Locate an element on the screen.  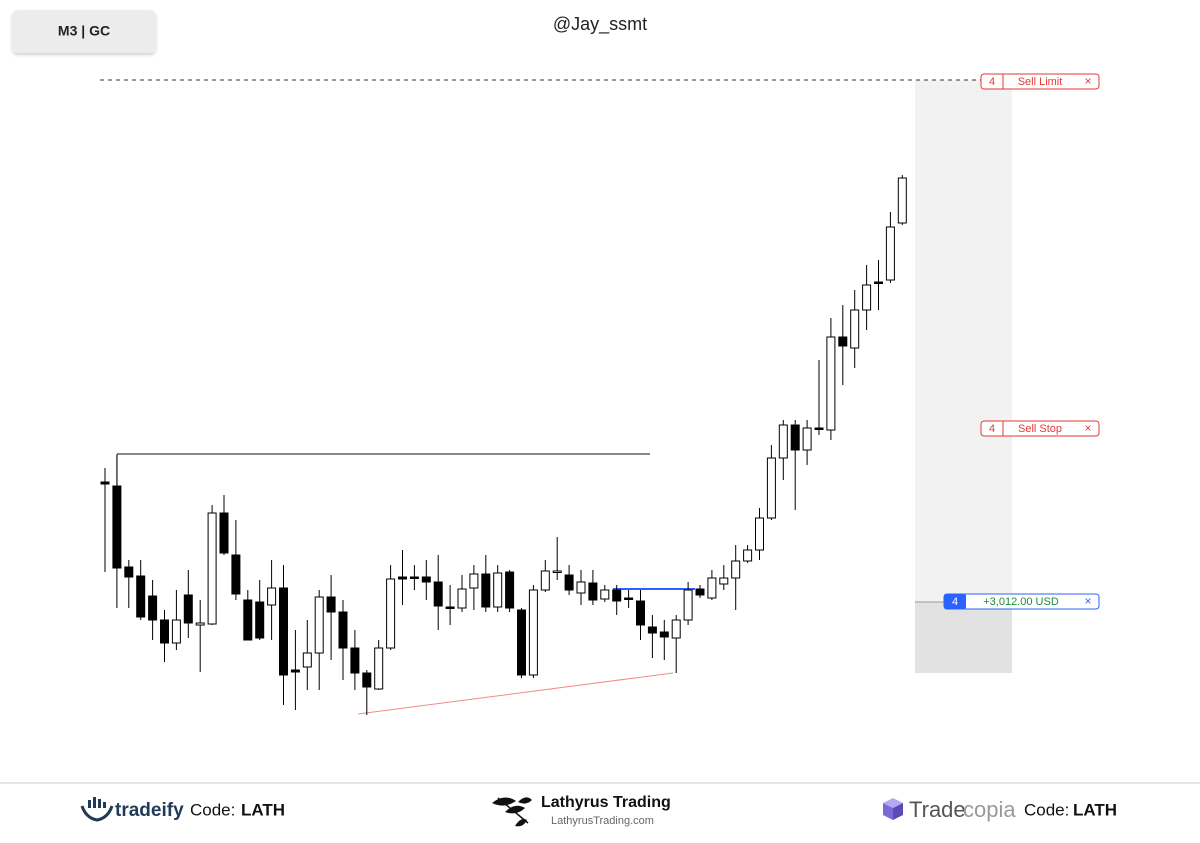
watermark: @Jay_ssmt is located at coordinates (600, 24).